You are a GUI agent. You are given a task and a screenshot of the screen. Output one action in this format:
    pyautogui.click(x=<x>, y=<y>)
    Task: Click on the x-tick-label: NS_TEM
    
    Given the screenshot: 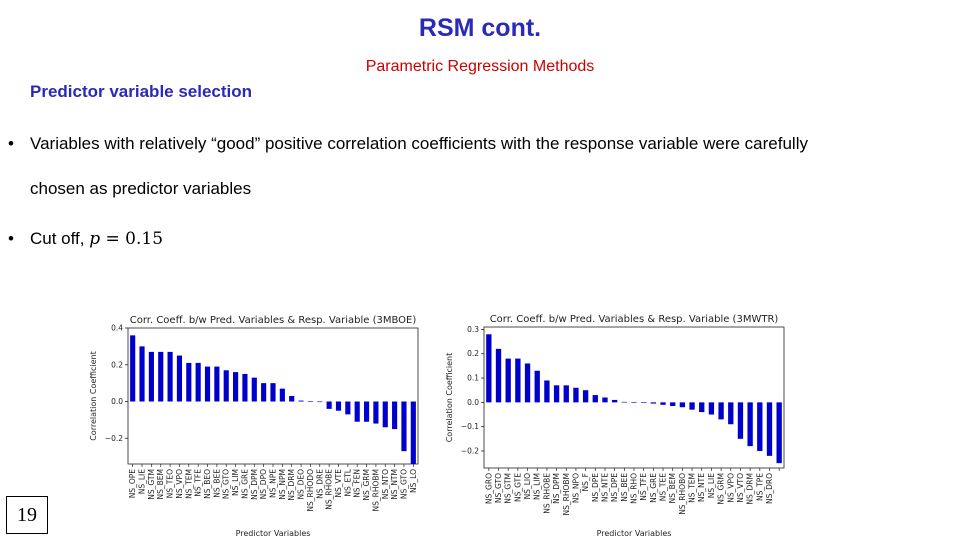 What is the action you would take?
    pyautogui.click(x=692, y=488)
    